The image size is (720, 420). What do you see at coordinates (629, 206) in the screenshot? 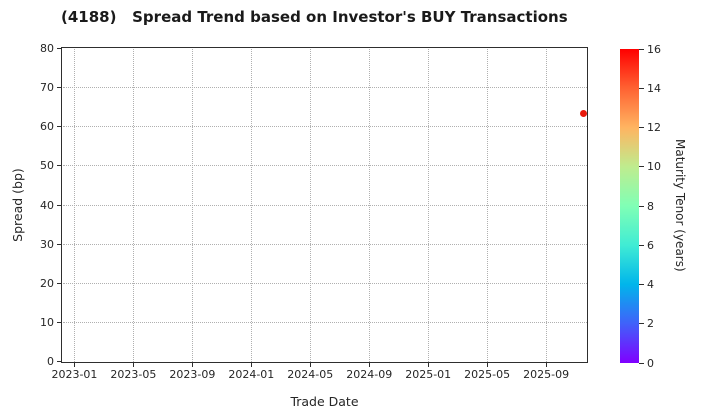
I see `colorbar-gradient` at bounding box center [629, 206].